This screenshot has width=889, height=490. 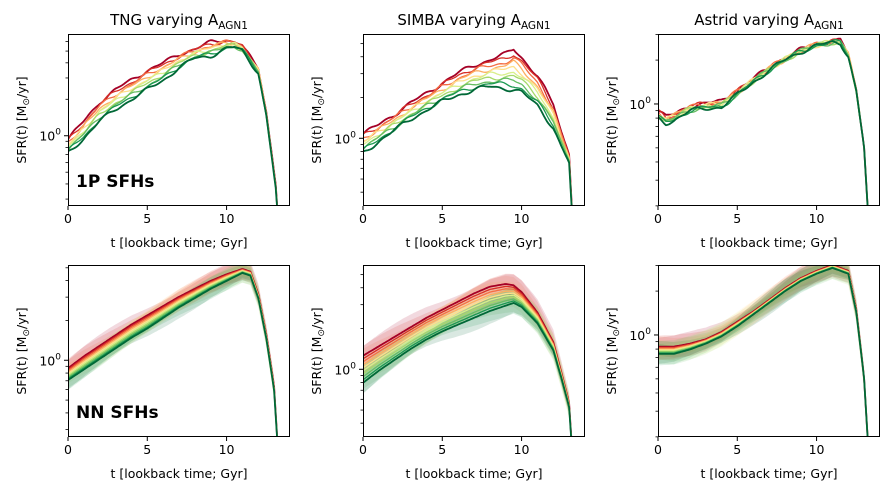 I want to click on panel-title: Astrid varying AAGN1, so click(x=769, y=21).